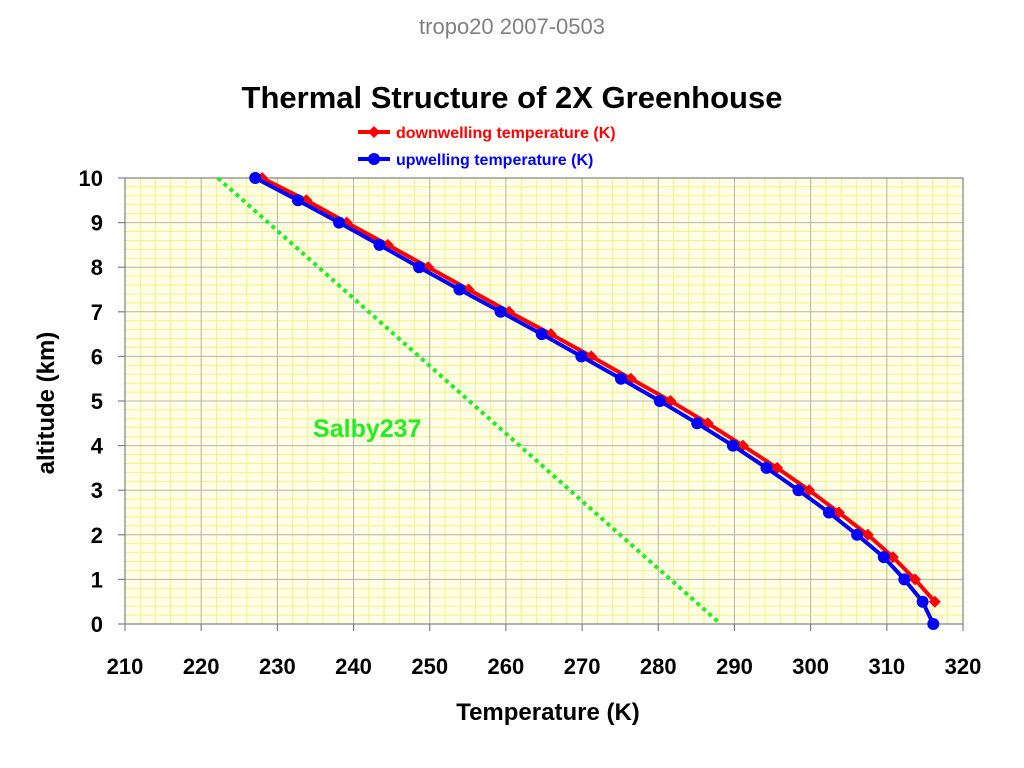 Image resolution: width=1024 pixels, height=768 pixels. What do you see at coordinates (367, 429) in the screenshot?
I see `annotation-salby237: Salby237` at bounding box center [367, 429].